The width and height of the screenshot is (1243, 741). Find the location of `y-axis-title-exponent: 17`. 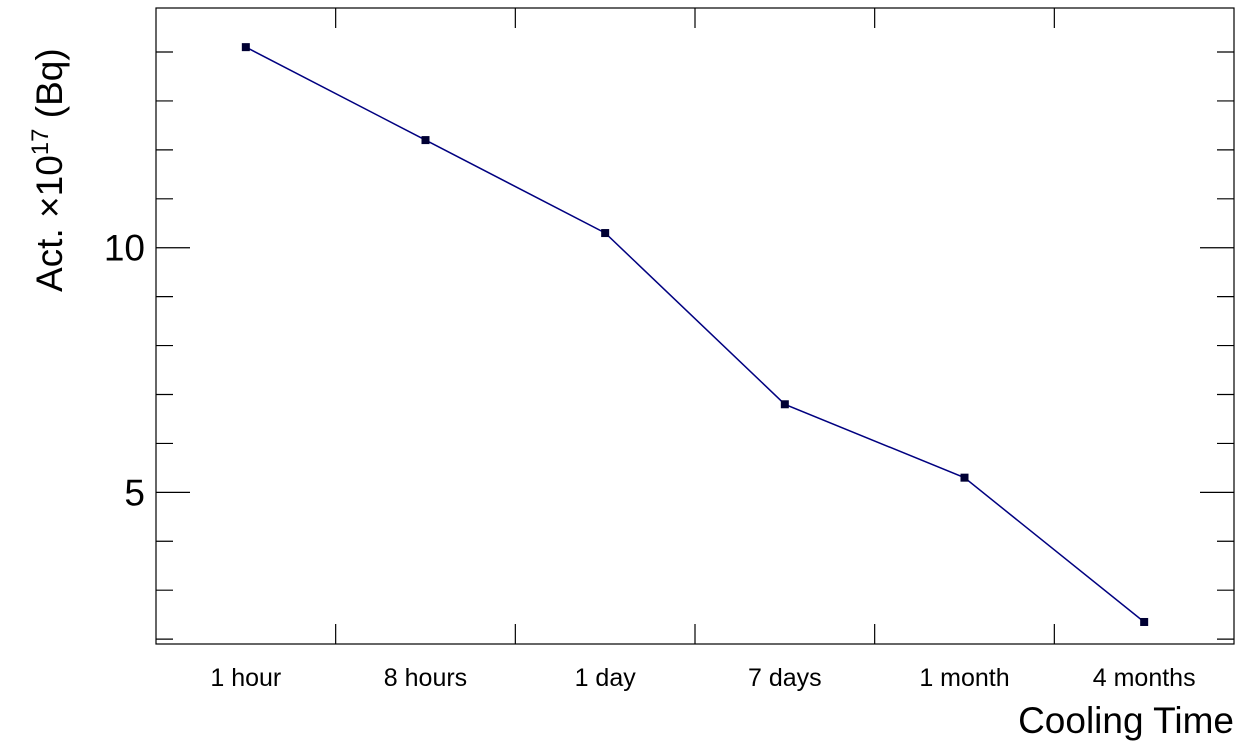

y-axis-title-exponent: 17 is located at coordinates (40, 142).